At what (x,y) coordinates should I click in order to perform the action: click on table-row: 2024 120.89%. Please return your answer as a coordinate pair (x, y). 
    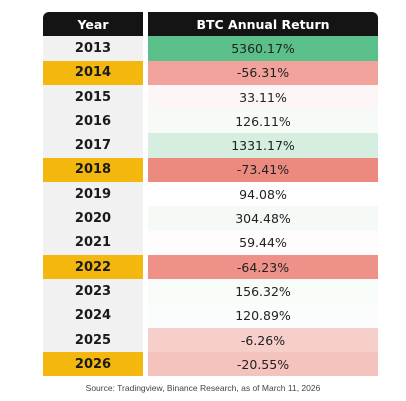
    Looking at the image, I should click on (210, 315).